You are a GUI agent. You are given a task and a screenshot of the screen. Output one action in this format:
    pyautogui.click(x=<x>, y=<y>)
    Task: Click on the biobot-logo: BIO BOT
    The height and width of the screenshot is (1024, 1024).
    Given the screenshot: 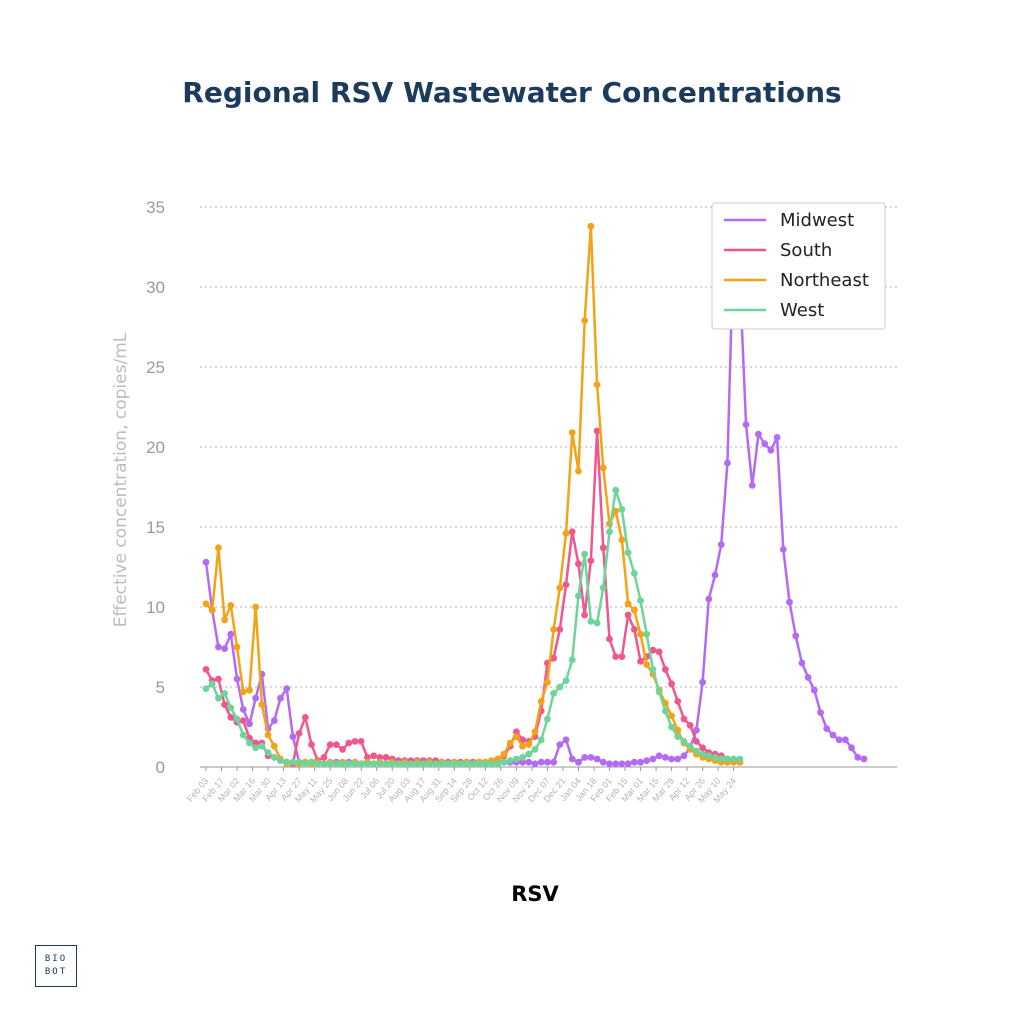 What is the action you would take?
    pyautogui.click(x=56, y=966)
    